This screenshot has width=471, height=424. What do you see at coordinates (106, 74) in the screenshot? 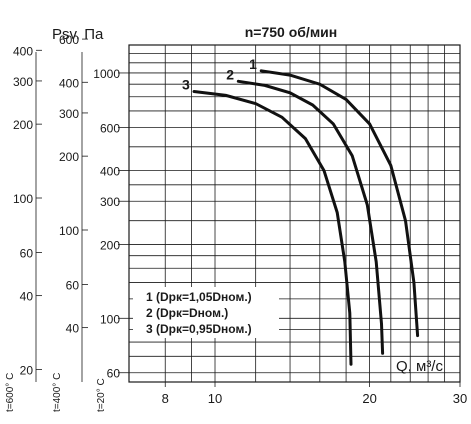
I see `axis-t20-tick-label: 1000` at bounding box center [106, 74].